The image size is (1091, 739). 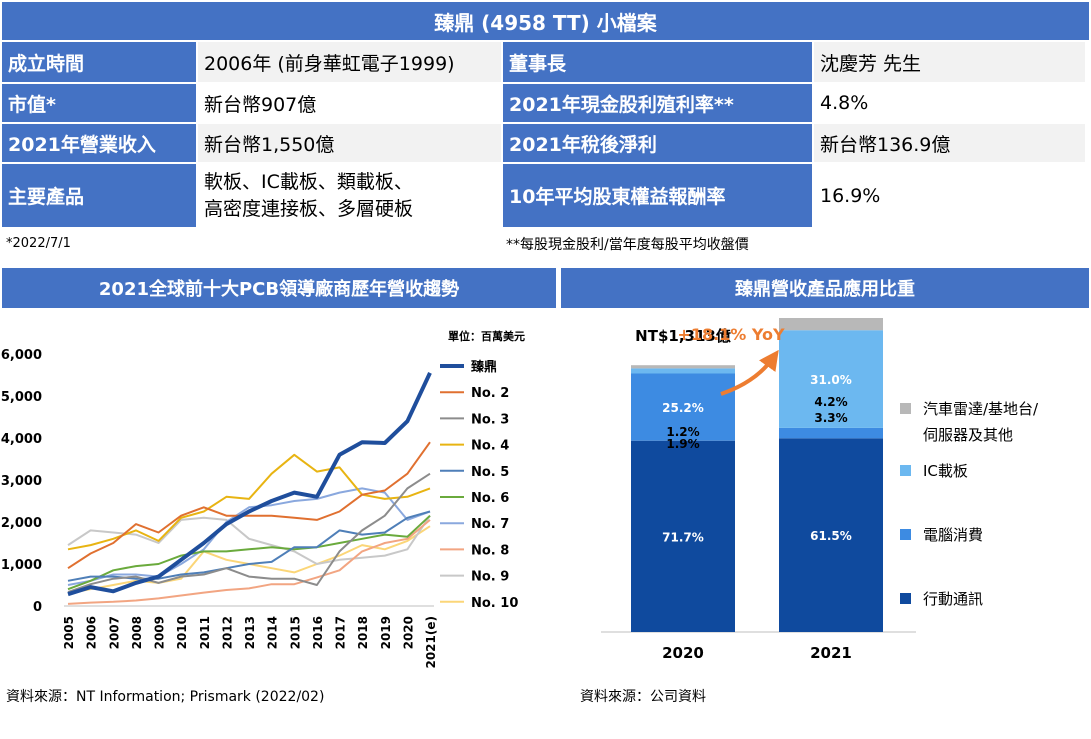 I want to click on products-line-2: 高密度連接板、多層硬板, so click(x=309, y=208).